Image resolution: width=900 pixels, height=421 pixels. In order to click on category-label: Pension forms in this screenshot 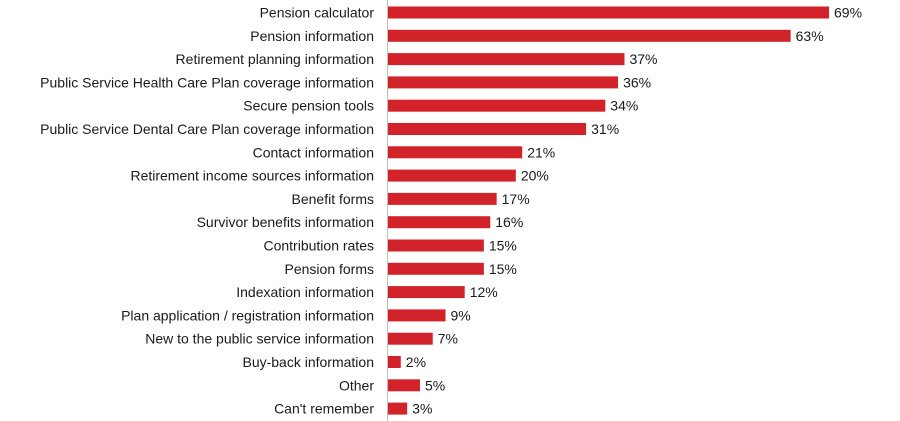, I will do `click(329, 269)`.